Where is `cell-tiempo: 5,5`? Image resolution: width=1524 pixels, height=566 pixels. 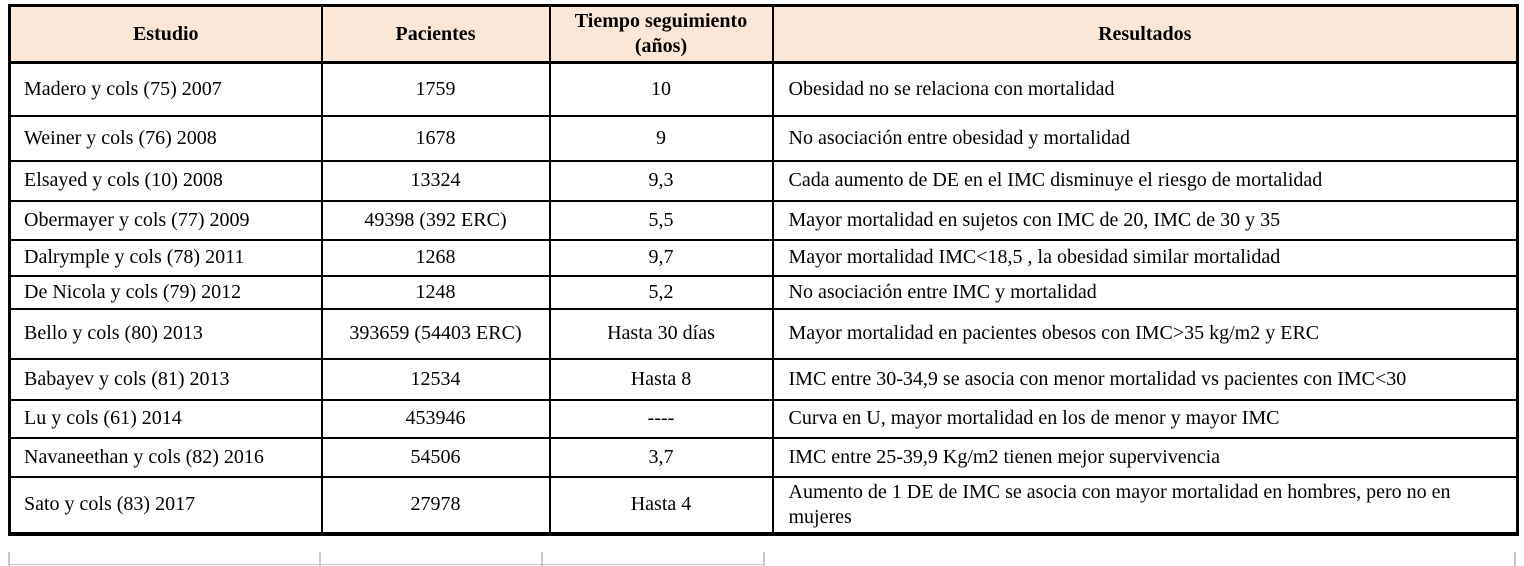
cell-tiempo: 5,5 is located at coordinates (661, 220).